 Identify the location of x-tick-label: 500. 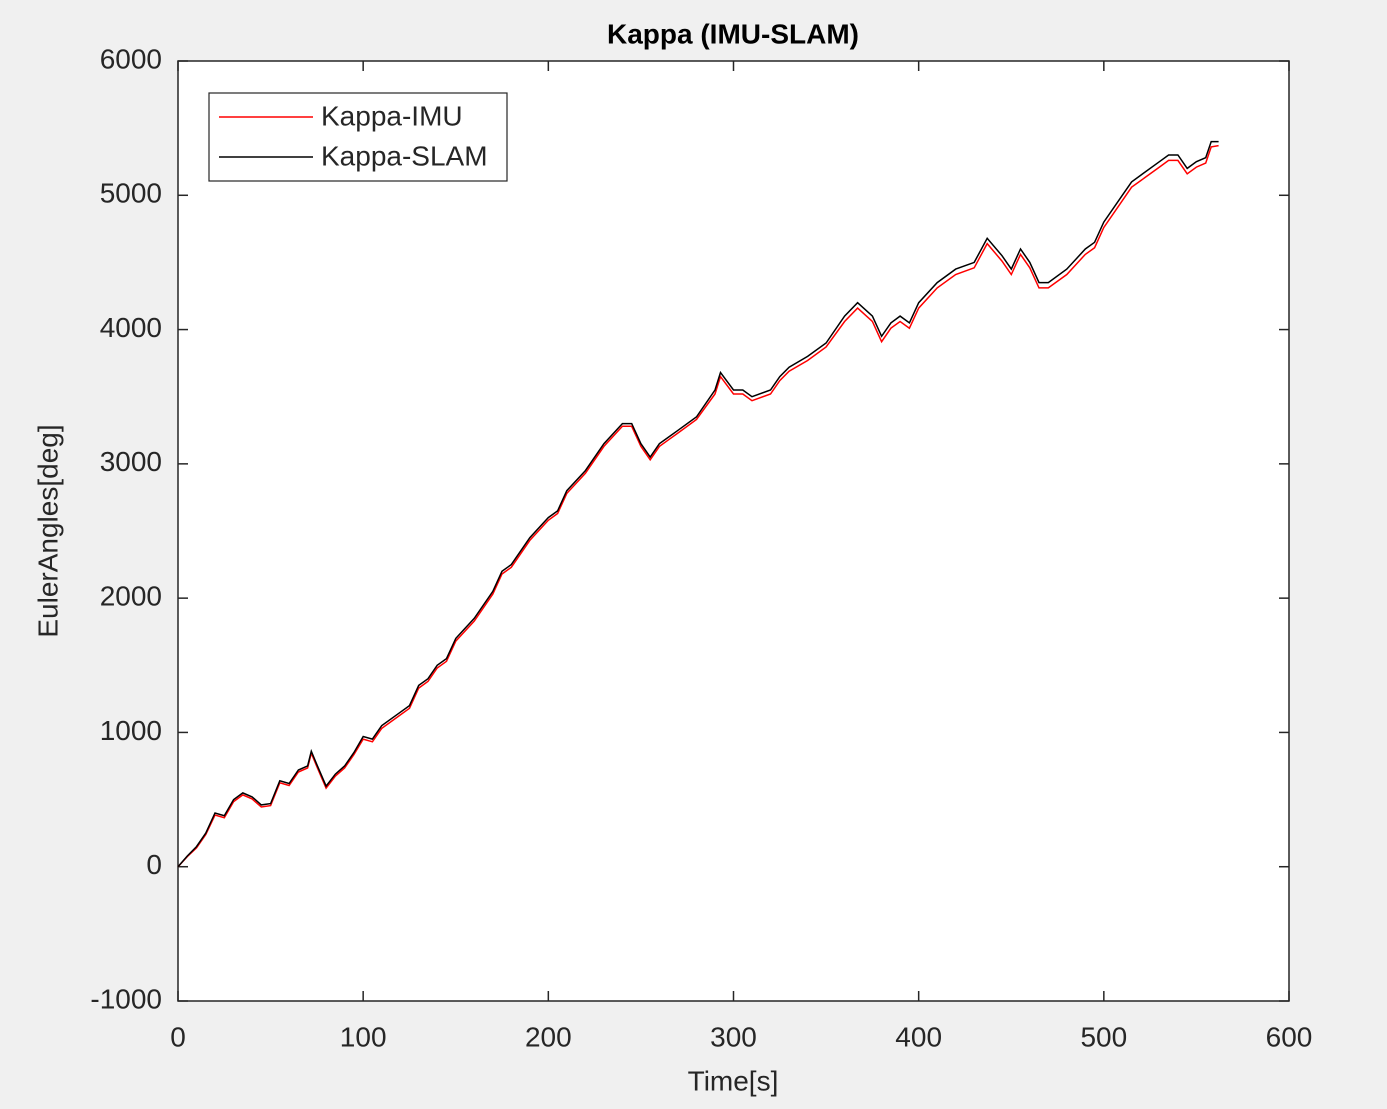
(1103, 1036).